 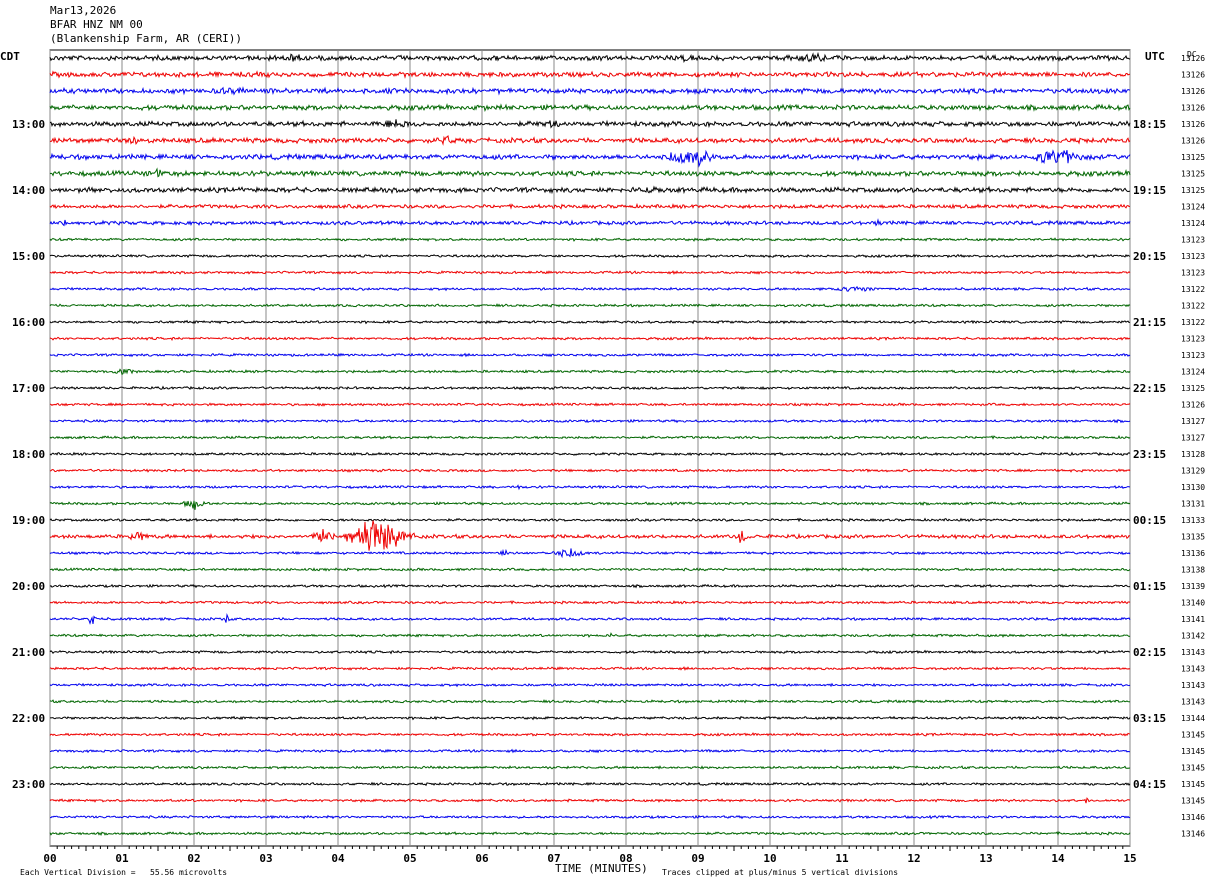 I want to click on x-tick-label: 03, so click(x=265, y=858).